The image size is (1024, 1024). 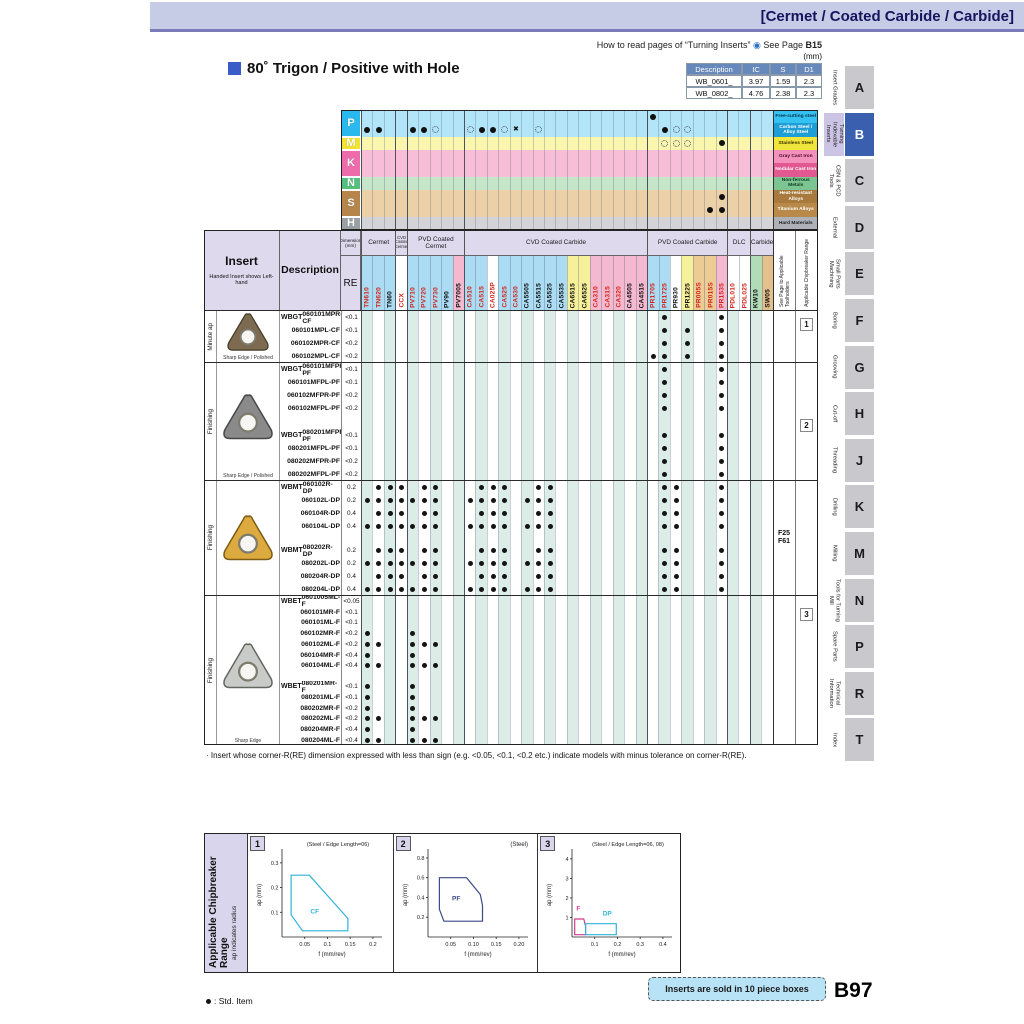 What do you see at coordinates (806, 614) in the screenshot?
I see `chipbreaker-ref-3: 3` at bounding box center [806, 614].